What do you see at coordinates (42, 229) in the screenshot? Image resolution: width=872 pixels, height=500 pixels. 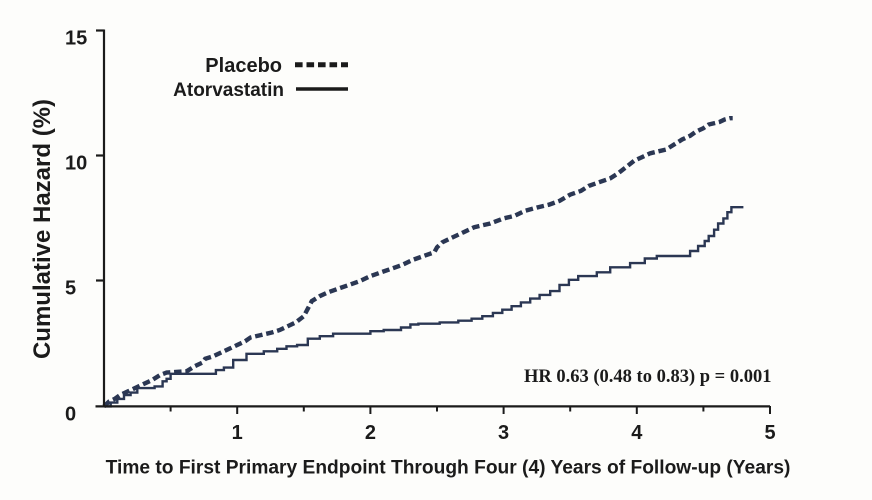 I see `svg-text: Cumulative Hazard (%)` at bounding box center [42, 229].